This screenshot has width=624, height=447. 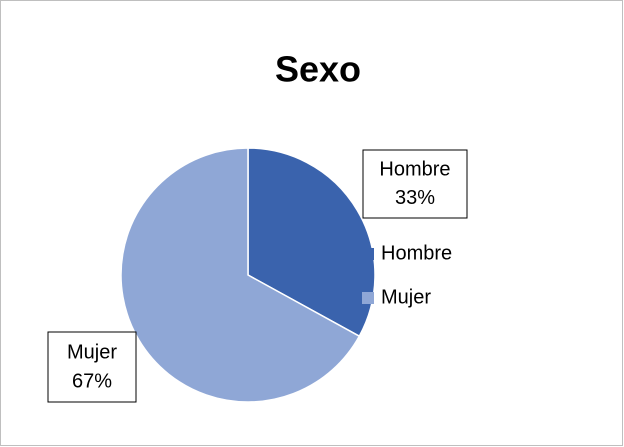 What do you see at coordinates (414, 170) in the screenshot?
I see `data-label-name: Hombre` at bounding box center [414, 170].